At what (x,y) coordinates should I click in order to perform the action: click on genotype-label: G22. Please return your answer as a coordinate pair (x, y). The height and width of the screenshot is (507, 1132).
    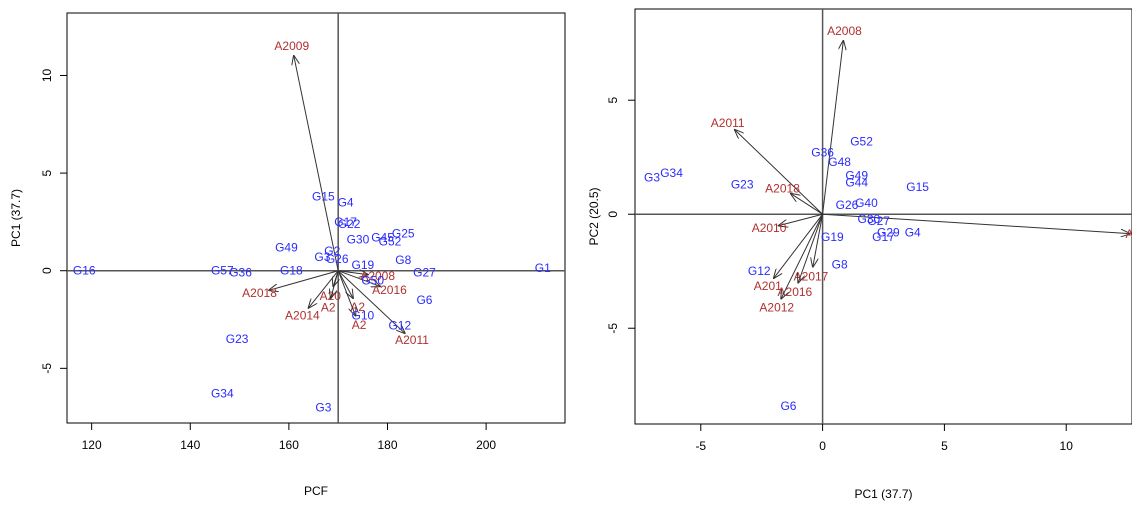
    Looking at the image, I should click on (349, 224).